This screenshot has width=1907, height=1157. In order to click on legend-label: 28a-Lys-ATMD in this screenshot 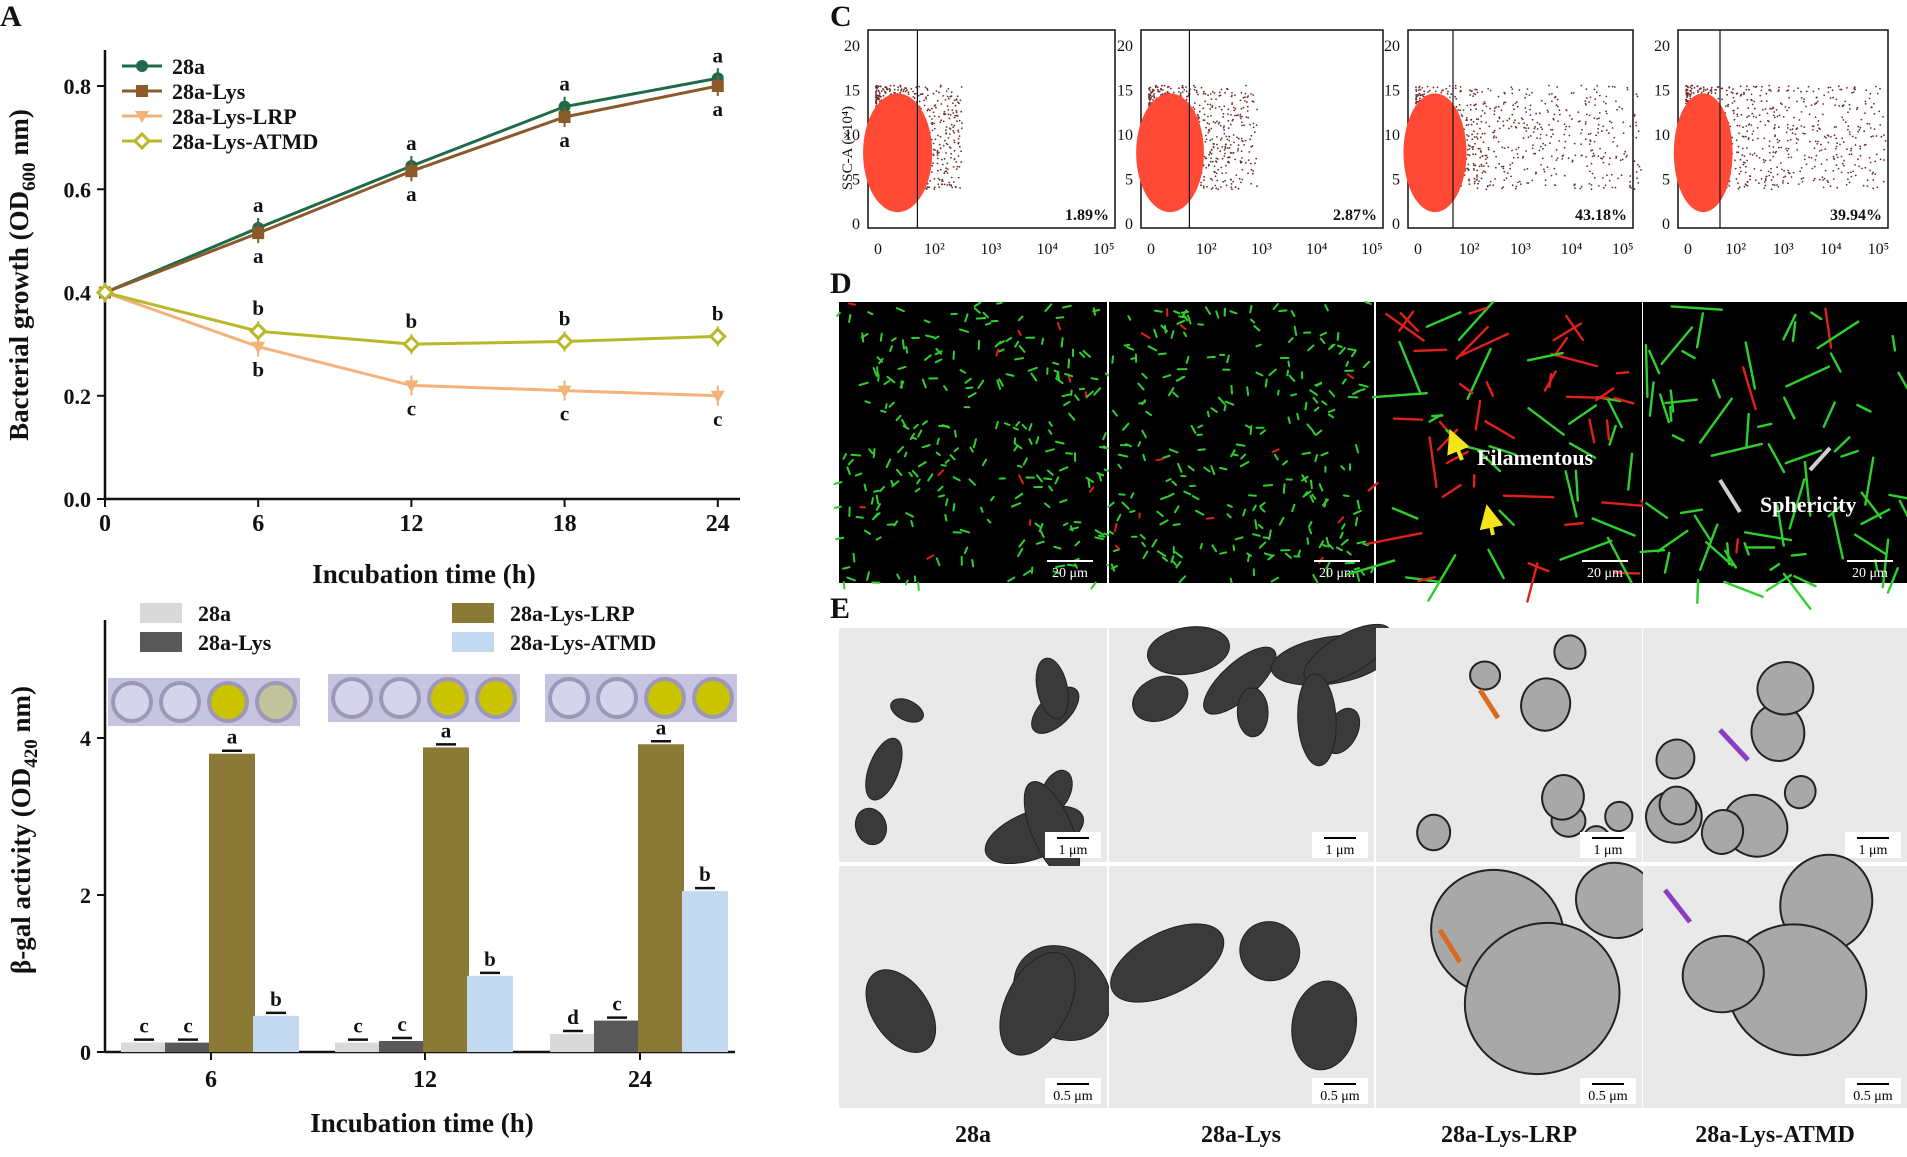, I will do `click(583, 642)`.